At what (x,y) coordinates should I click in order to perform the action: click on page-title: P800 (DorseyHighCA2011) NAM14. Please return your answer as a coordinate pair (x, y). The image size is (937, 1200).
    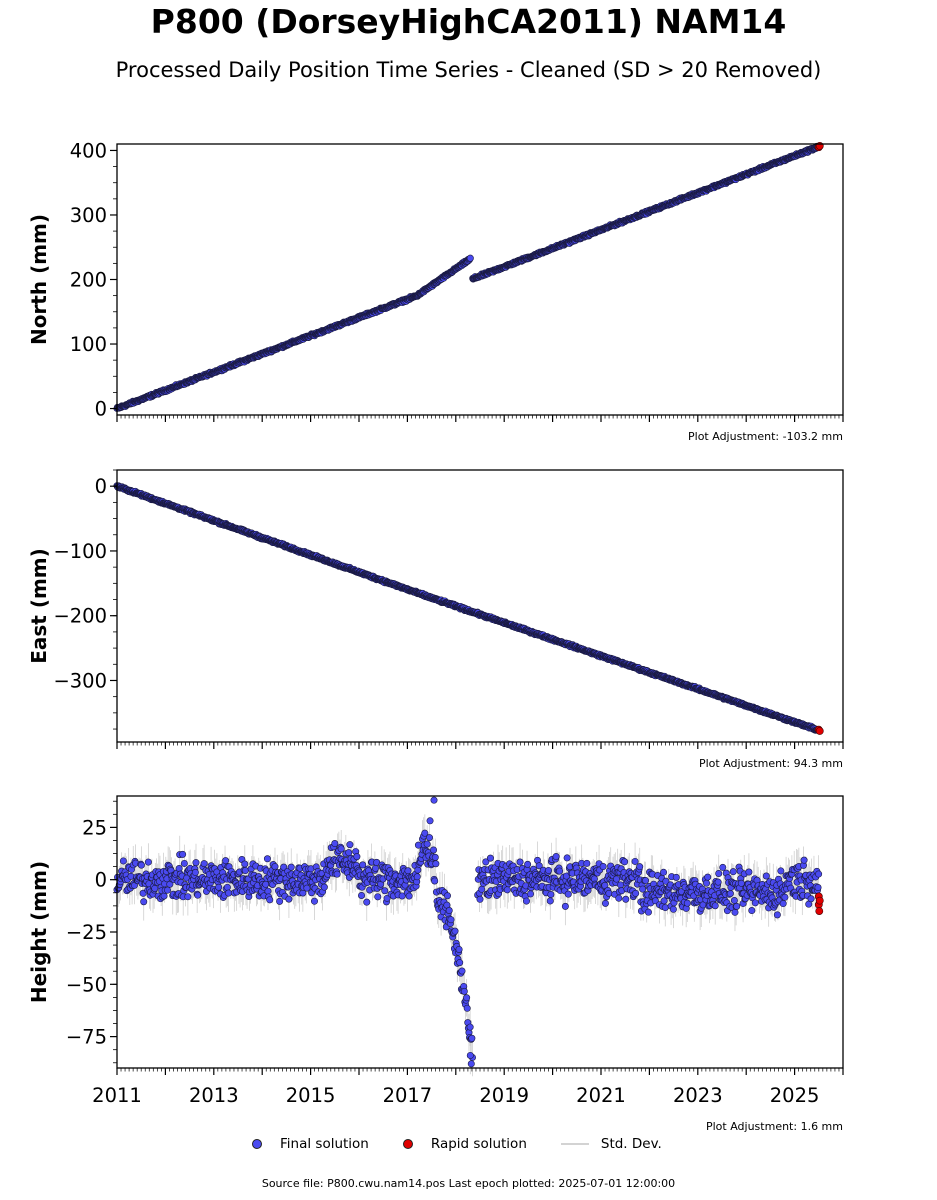
    Looking at the image, I should click on (468, 21).